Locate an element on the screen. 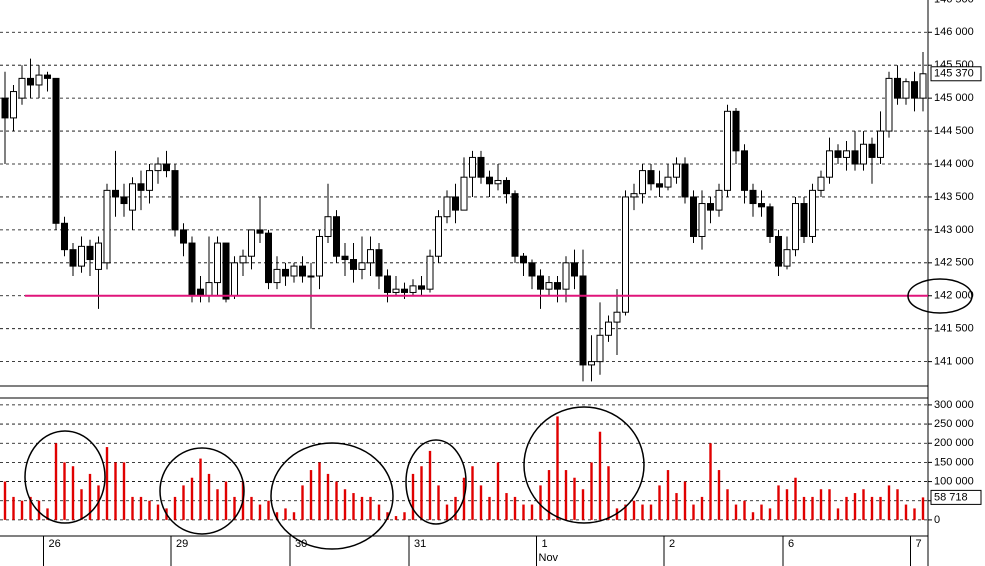 The width and height of the screenshot is (985, 566). y-tick-label: 144 500 is located at coordinates (954, 131).